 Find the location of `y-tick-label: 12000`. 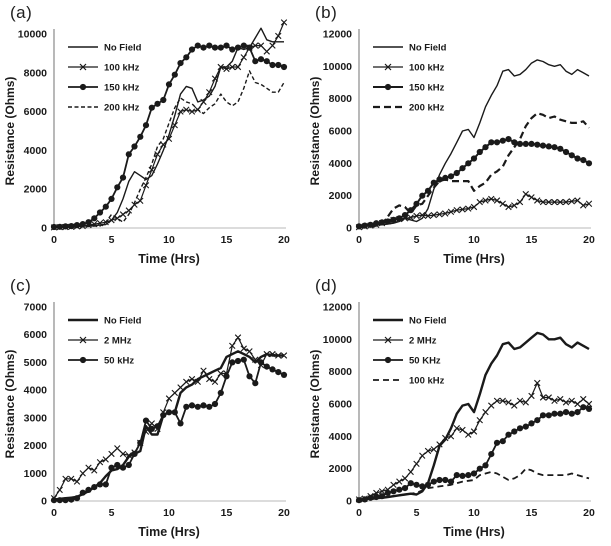

y-tick-label: 12000 is located at coordinates (337, 308).